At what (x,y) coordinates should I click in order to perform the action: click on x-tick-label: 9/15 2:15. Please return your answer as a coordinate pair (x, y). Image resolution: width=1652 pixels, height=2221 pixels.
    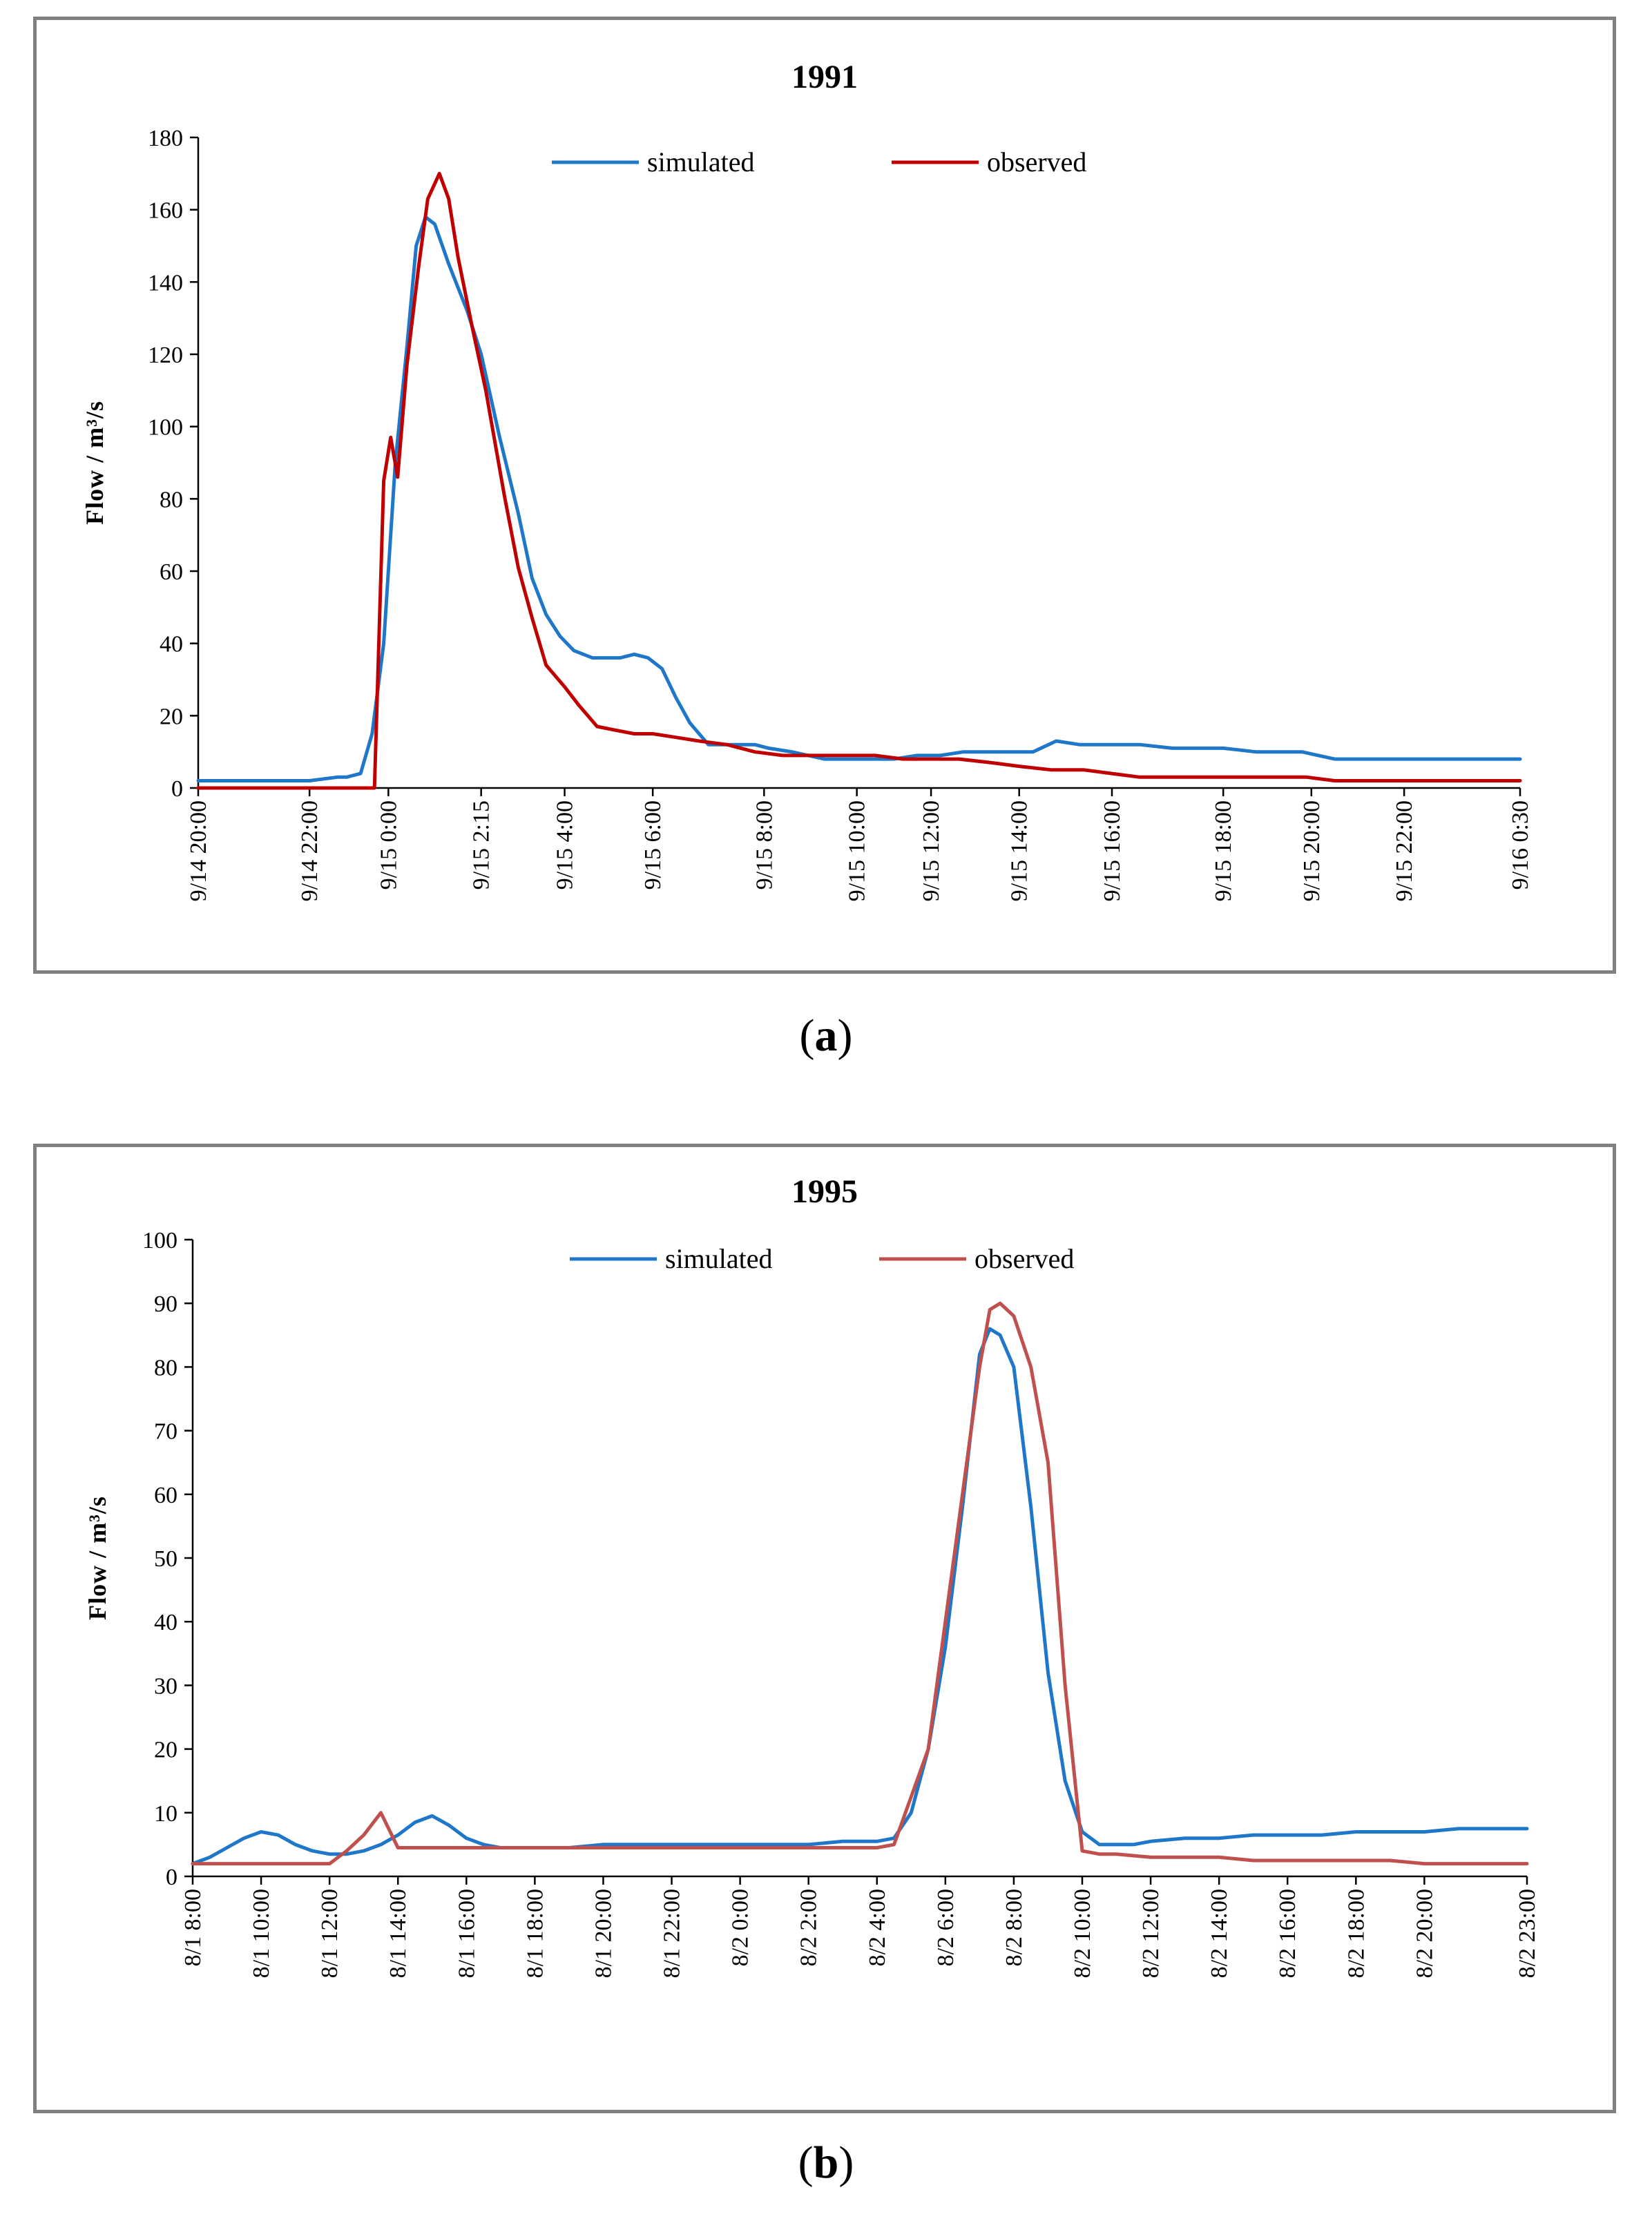
    Looking at the image, I should click on (481, 845).